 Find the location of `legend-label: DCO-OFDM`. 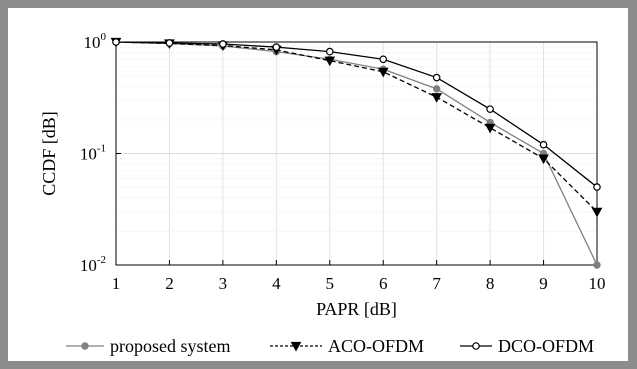

legend-label: DCO-OFDM is located at coordinates (546, 346).